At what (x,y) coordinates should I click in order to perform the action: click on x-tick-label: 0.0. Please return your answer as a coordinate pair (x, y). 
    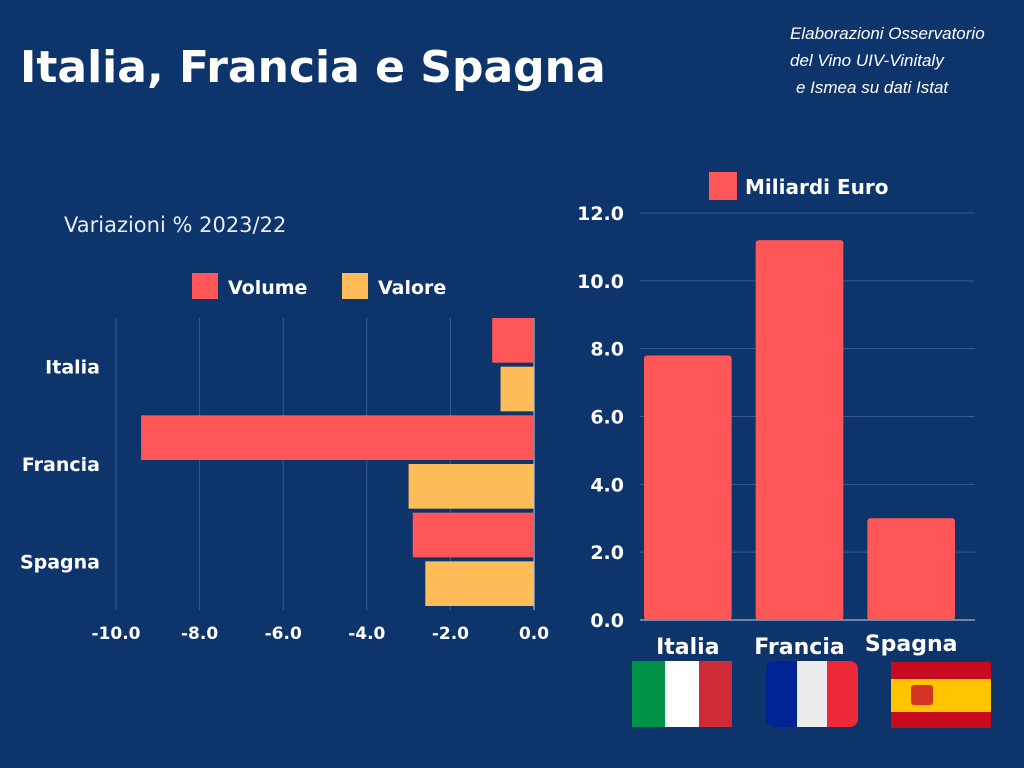
    Looking at the image, I should click on (534, 634).